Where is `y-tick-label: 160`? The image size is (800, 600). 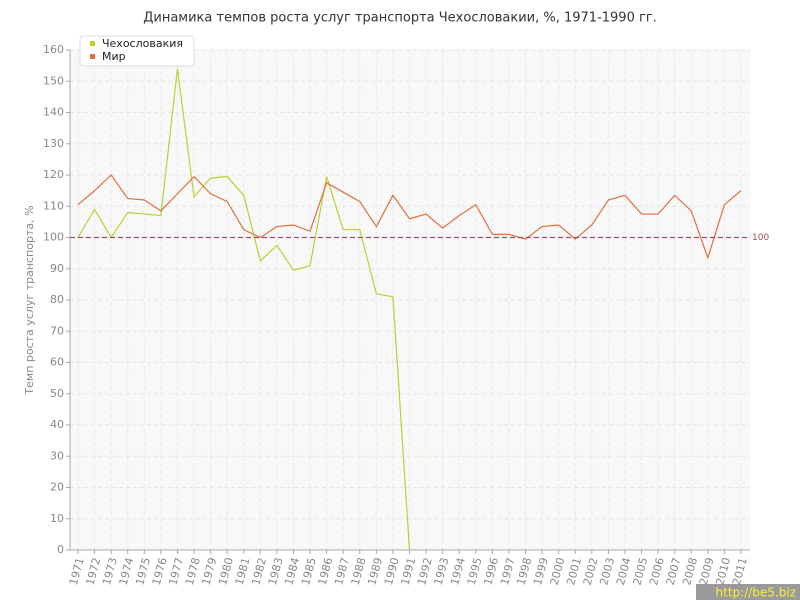
y-tick-label: 160 is located at coordinates (53, 49).